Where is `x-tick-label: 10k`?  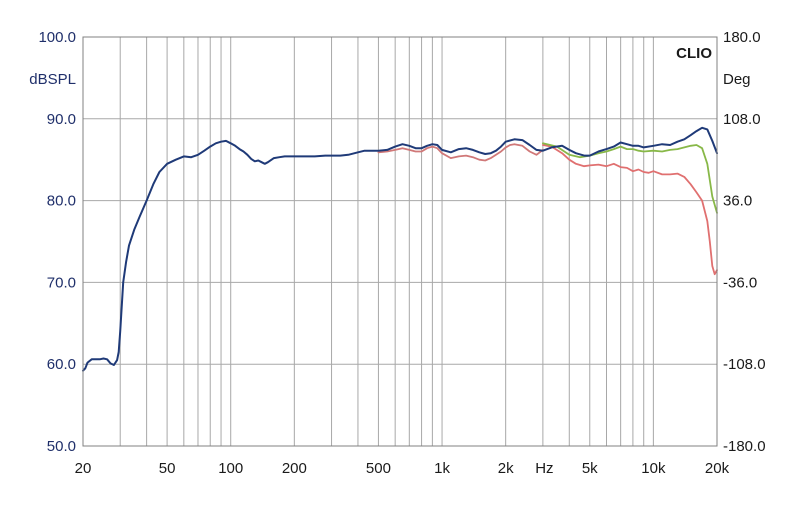
x-tick-label: 10k is located at coordinates (653, 468).